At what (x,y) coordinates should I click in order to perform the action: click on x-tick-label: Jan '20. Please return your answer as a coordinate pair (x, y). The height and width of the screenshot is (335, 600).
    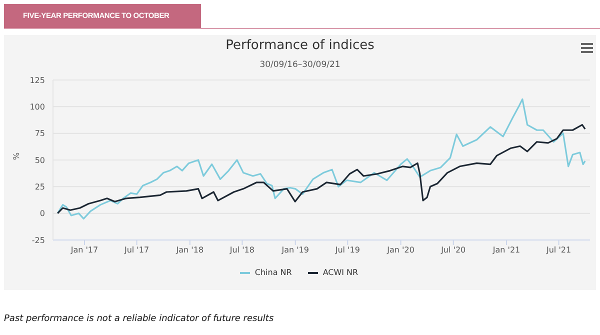
    Looking at the image, I should click on (400, 250).